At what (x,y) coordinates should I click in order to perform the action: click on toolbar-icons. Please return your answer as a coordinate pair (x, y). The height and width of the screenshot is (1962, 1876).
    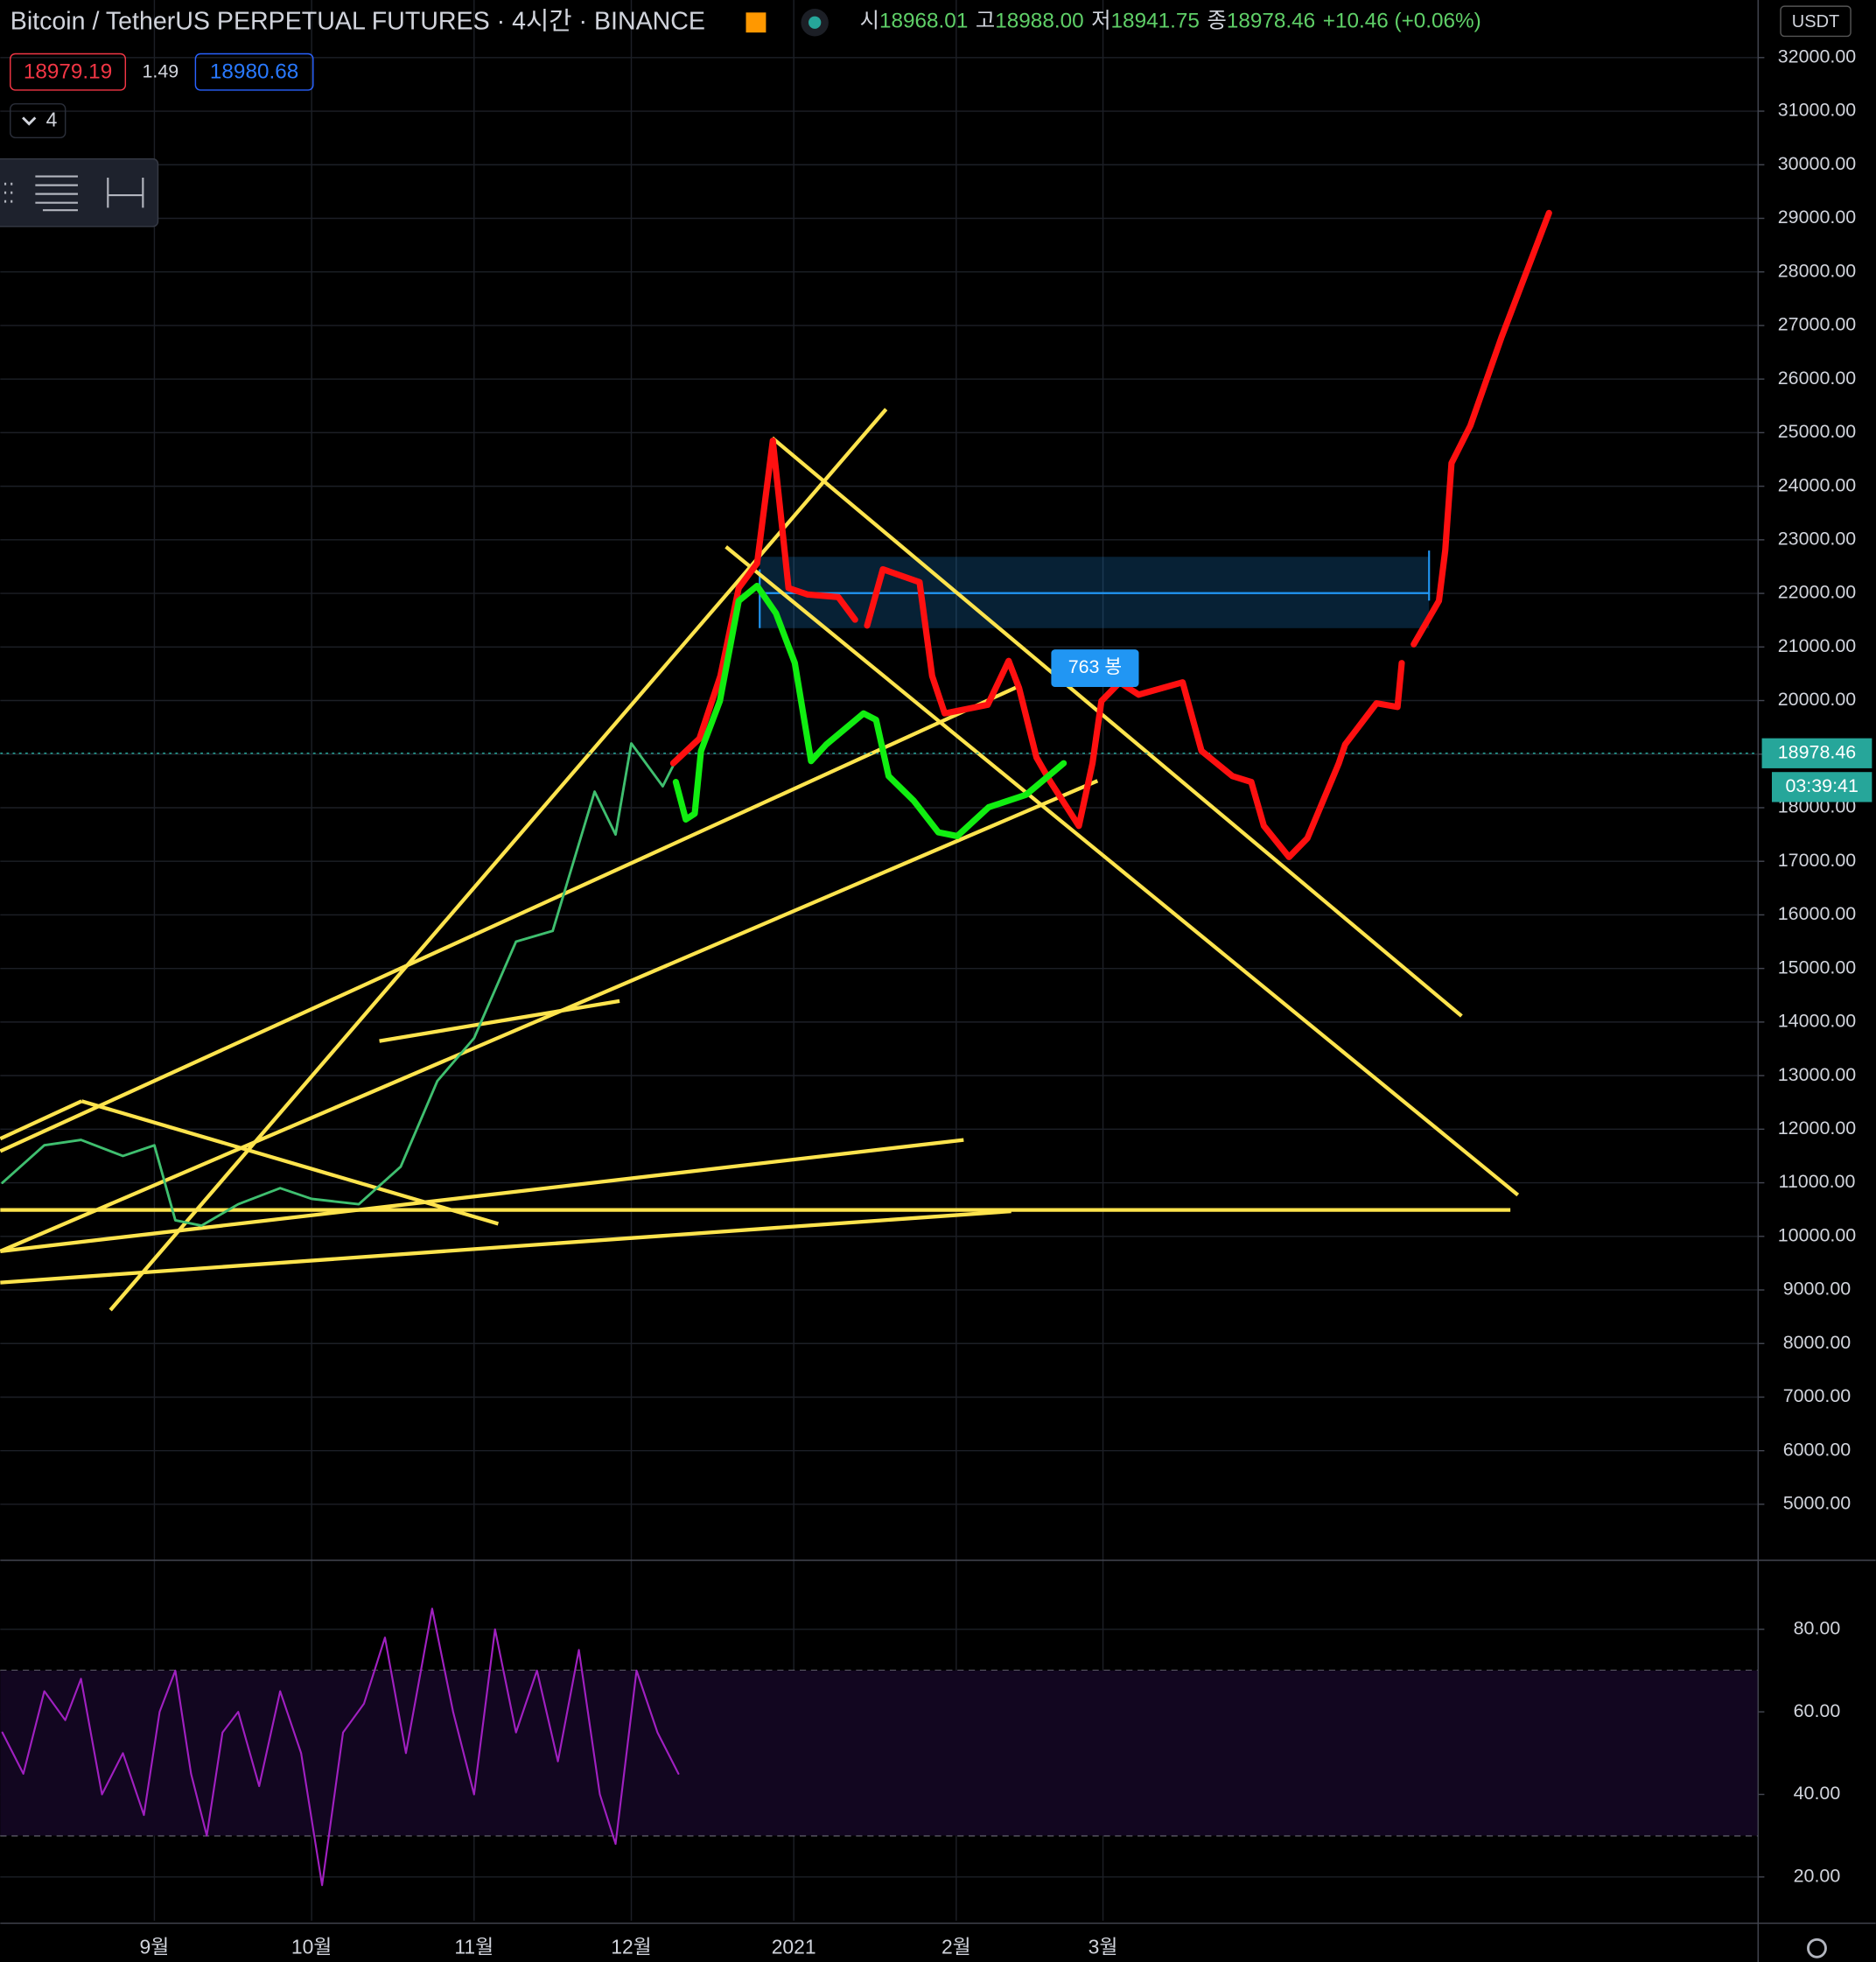
    Looking at the image, I should click on (74, 194).